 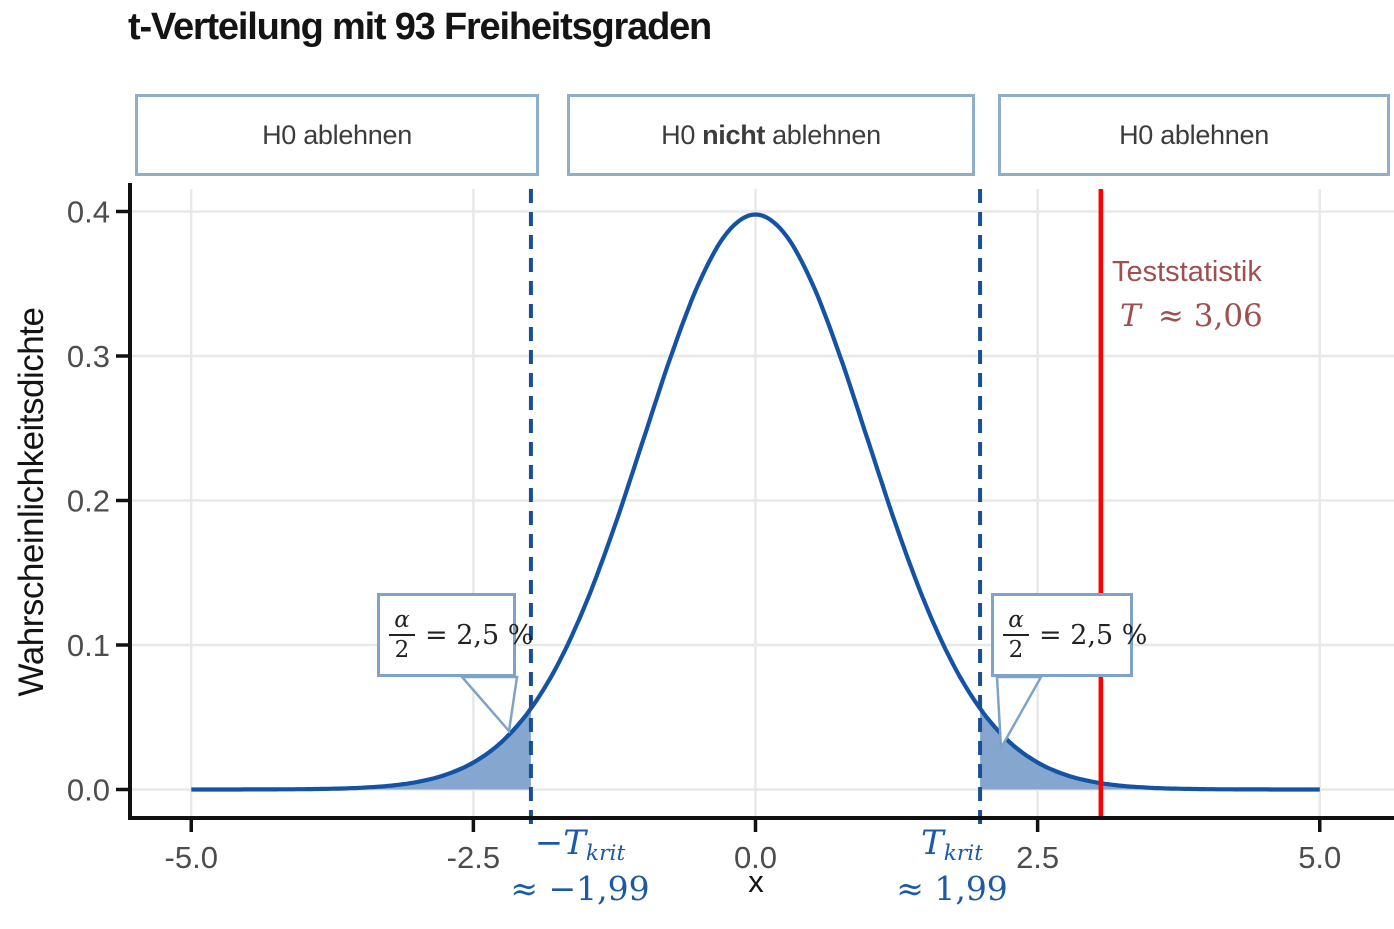 I want to click on decision-box-reject-right: H0 ablehnen, so click(x=1194, y=135).